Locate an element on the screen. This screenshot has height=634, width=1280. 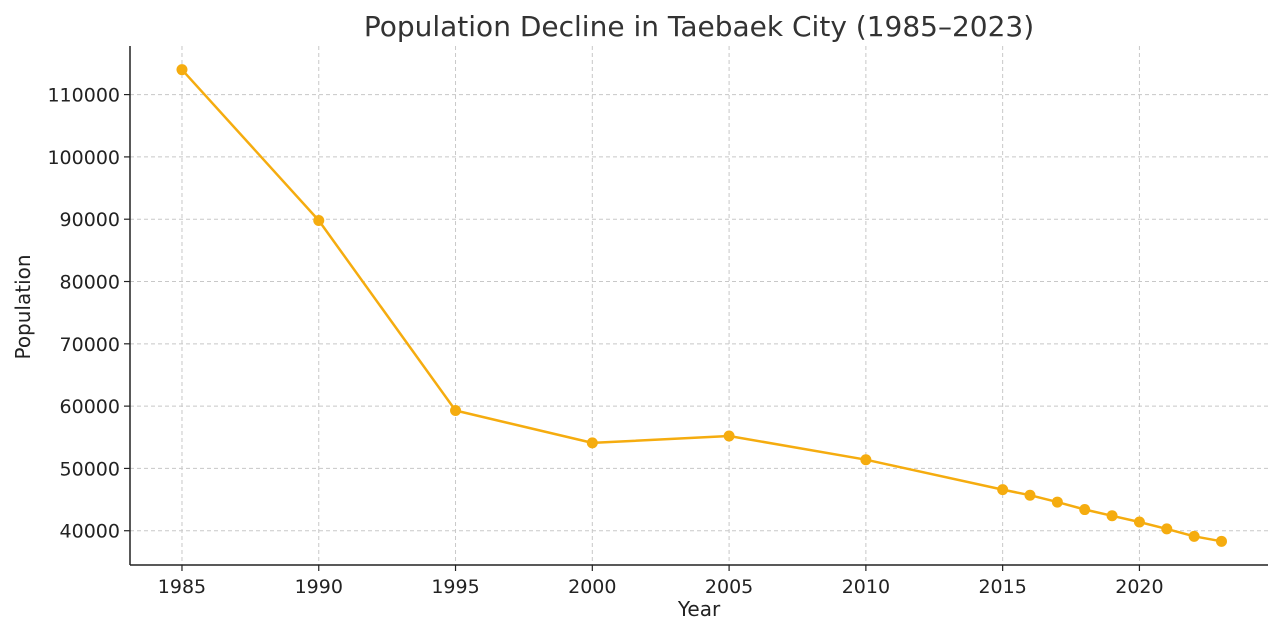
x-tick-label-2000: 2000 is located at coordinates (592, 587).